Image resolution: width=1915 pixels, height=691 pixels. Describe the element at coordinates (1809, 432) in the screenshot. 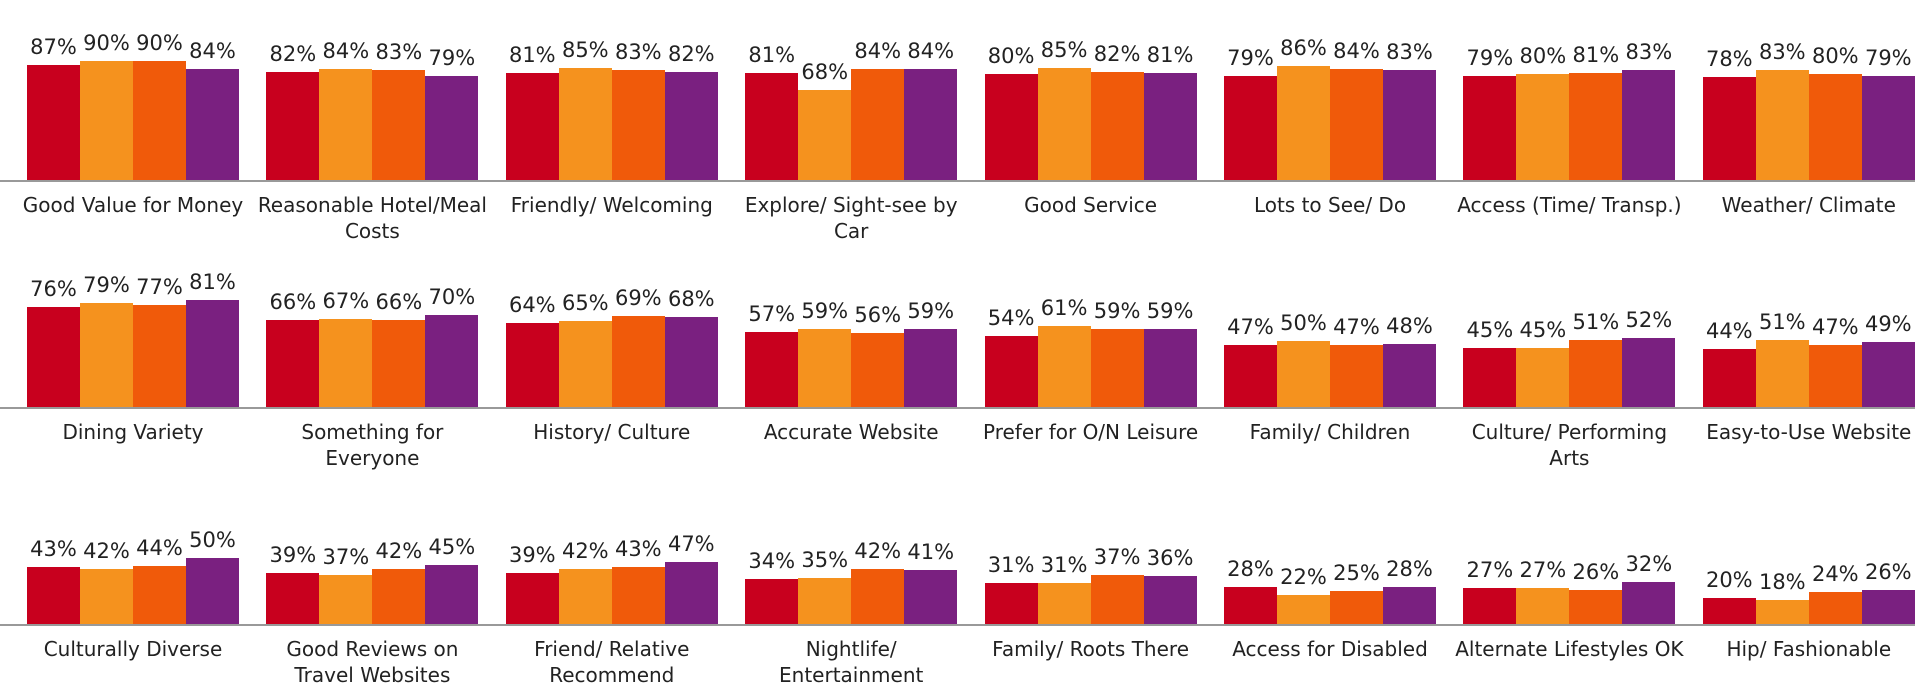

I see `category-label: Easy-to-Use Website` at that location.